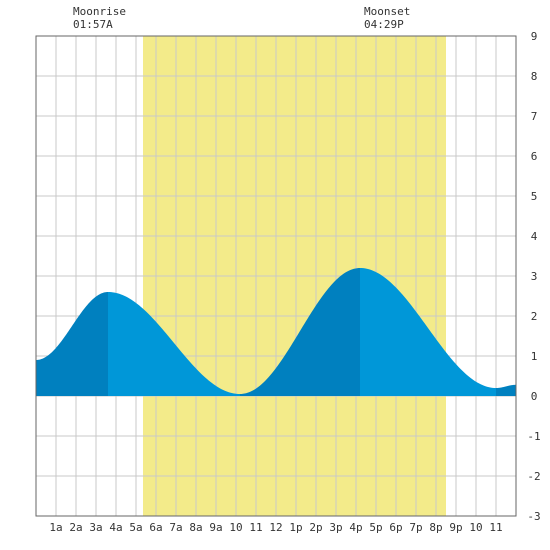  What do you see at coordinates (195, 527) in the screenshot?
I see `x-tick-label: 8a` at bounding box center [195, 527].